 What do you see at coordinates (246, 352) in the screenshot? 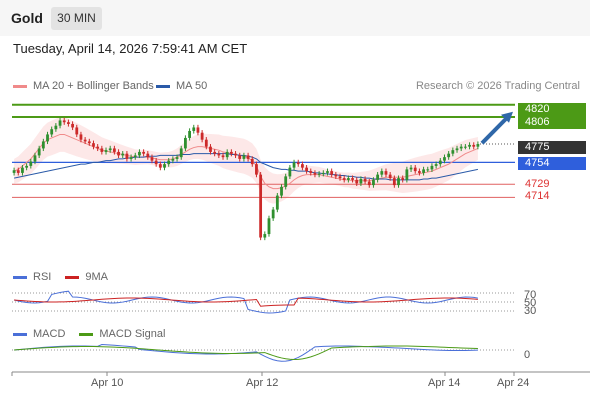
I see `macd-signal-line` at bounding box center [246, 352].